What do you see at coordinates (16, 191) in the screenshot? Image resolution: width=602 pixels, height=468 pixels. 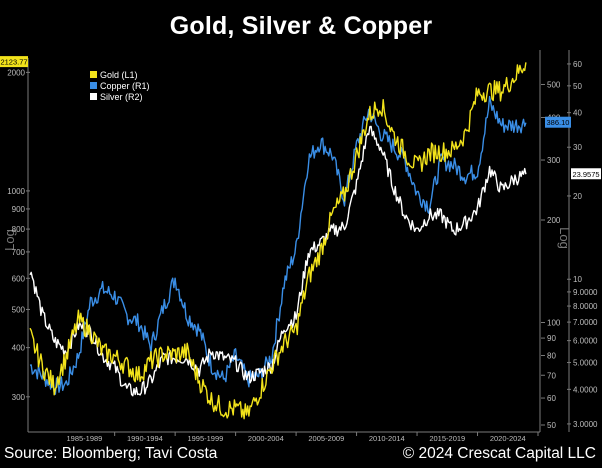 I see `left-tick-1: 1000` at bounding box center [16, 191].